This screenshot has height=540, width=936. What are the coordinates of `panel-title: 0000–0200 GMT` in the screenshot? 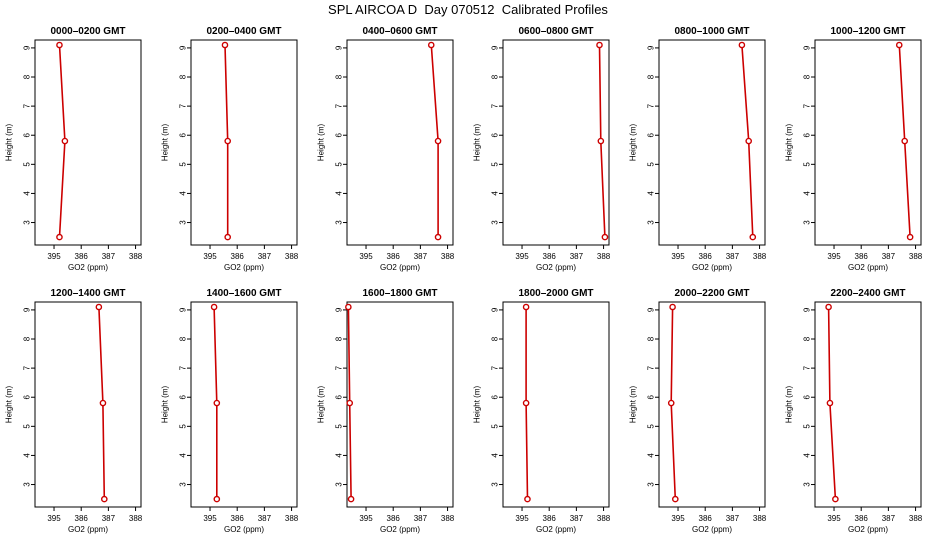 It's located at (87, 31).